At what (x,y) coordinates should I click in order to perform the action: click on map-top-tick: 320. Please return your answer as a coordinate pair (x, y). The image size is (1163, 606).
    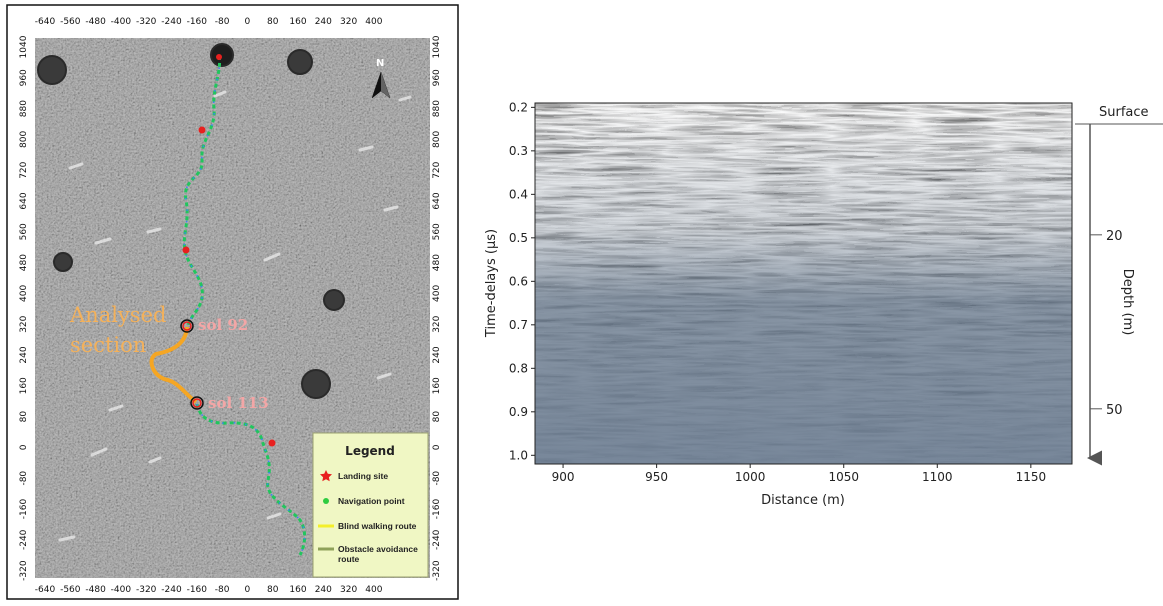
    Looking at the image, I should click on (348, 22).